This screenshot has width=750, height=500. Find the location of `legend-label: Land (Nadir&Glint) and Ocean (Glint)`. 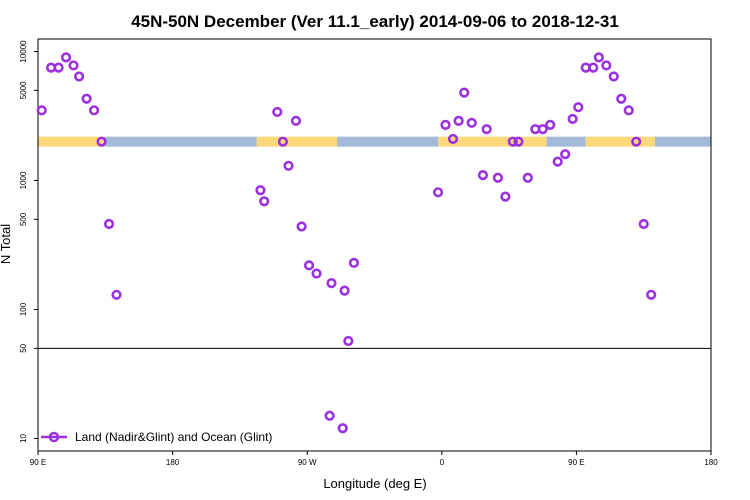

legend-label: Land (Nadir&Glint) and Ocean (Glint) is located at coordinates (173, 437).